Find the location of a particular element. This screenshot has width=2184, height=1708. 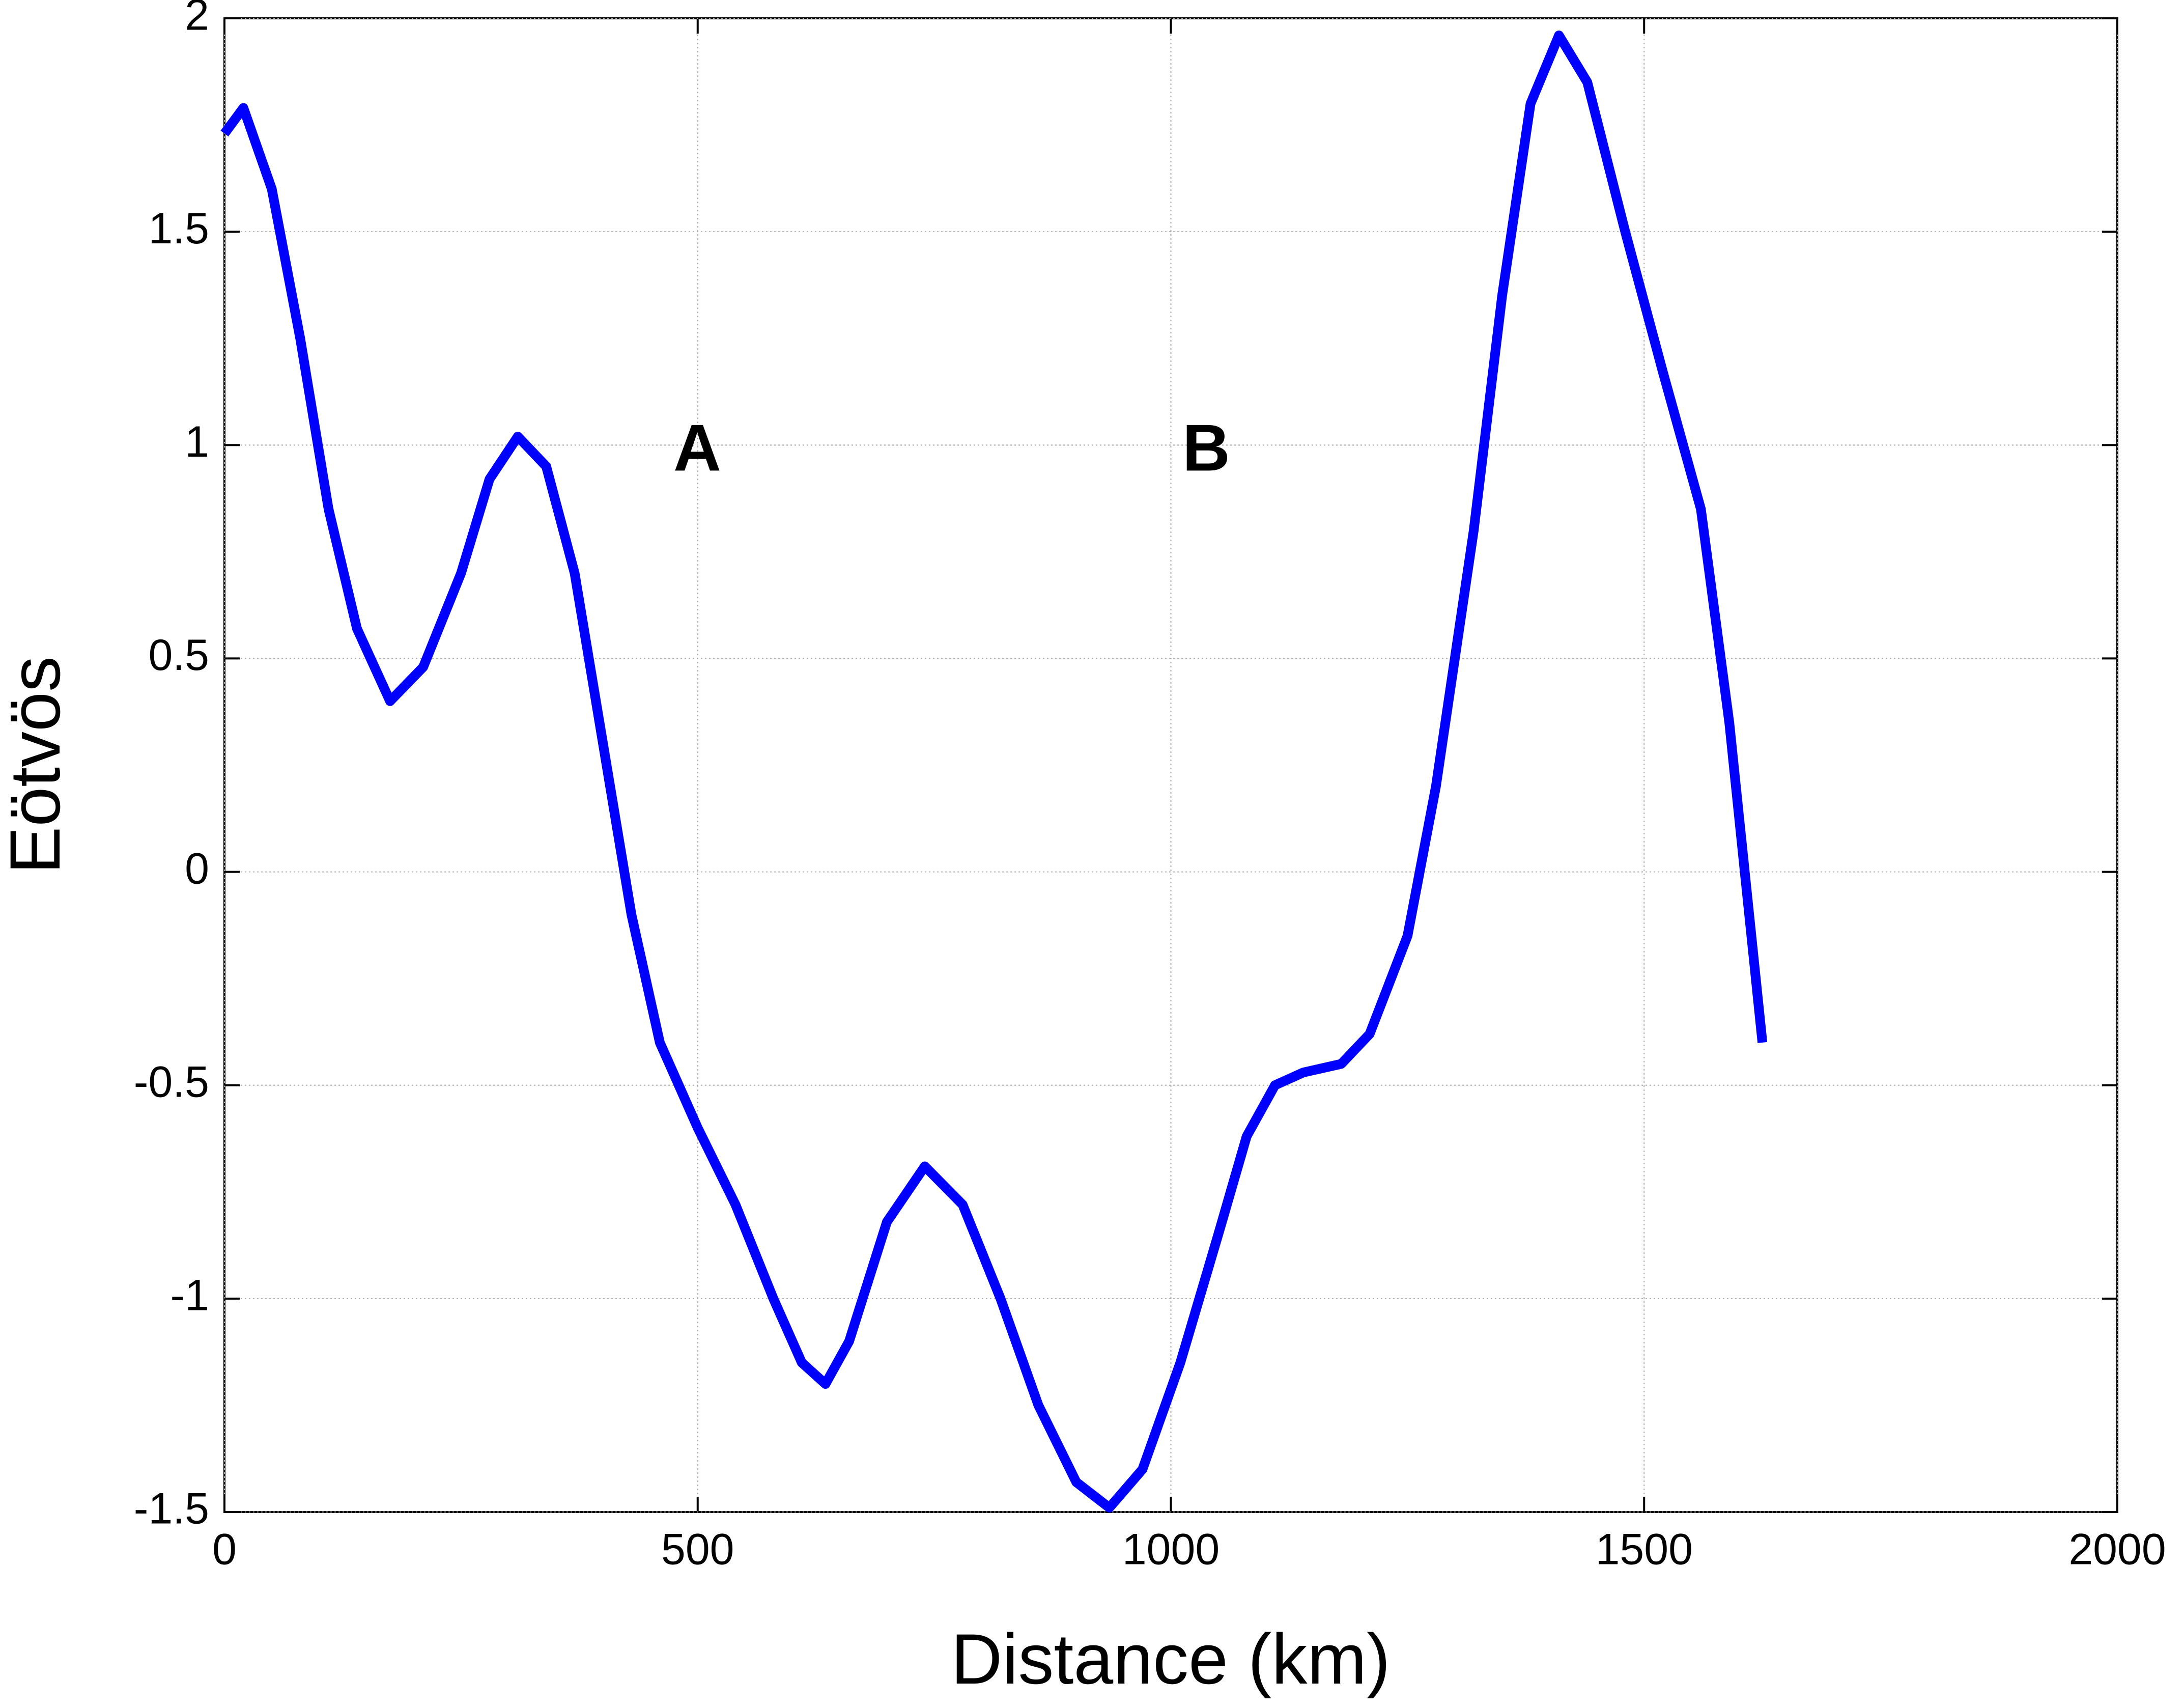

annotation: A is located at coordinates (697, 447).